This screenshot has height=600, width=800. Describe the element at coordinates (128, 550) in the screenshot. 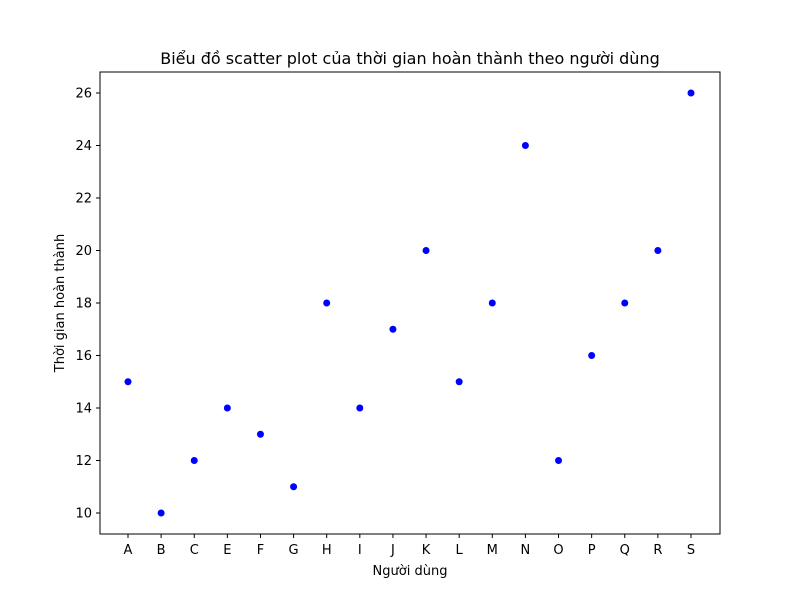

I see `x-tick-label: A` at that location.